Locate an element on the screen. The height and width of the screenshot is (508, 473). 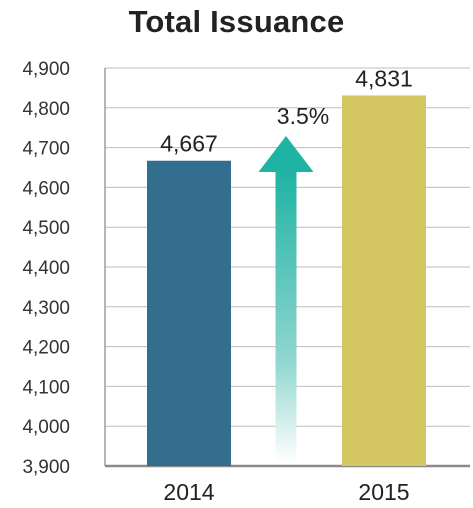
growth-arrow-shaft is located at coordinates (286, 316).